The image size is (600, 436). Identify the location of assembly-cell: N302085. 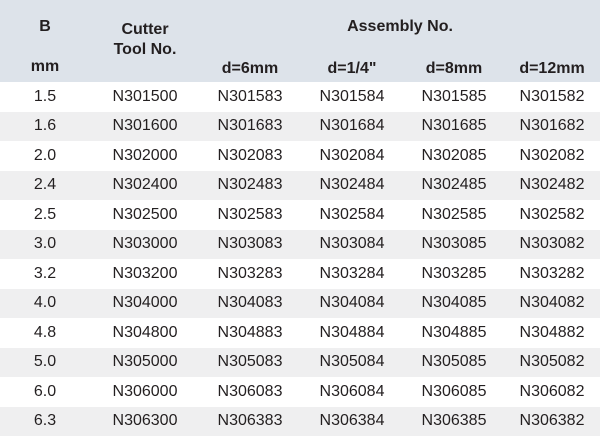
(454, 155).